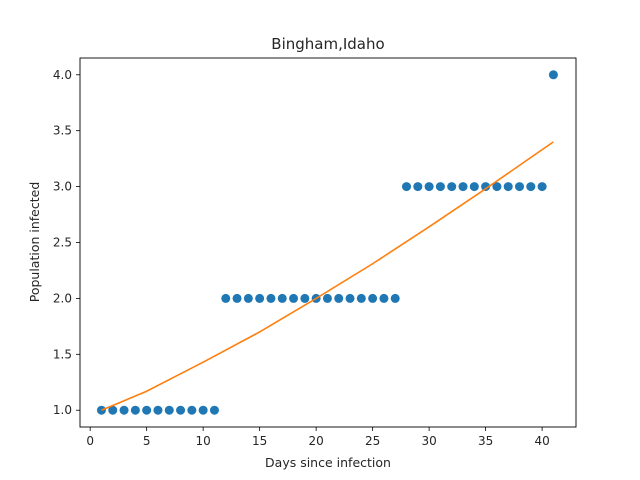 The height and width of the screenshot is (480, 640). I want to click on y-tick-label: 3.5, so click(62, 131).